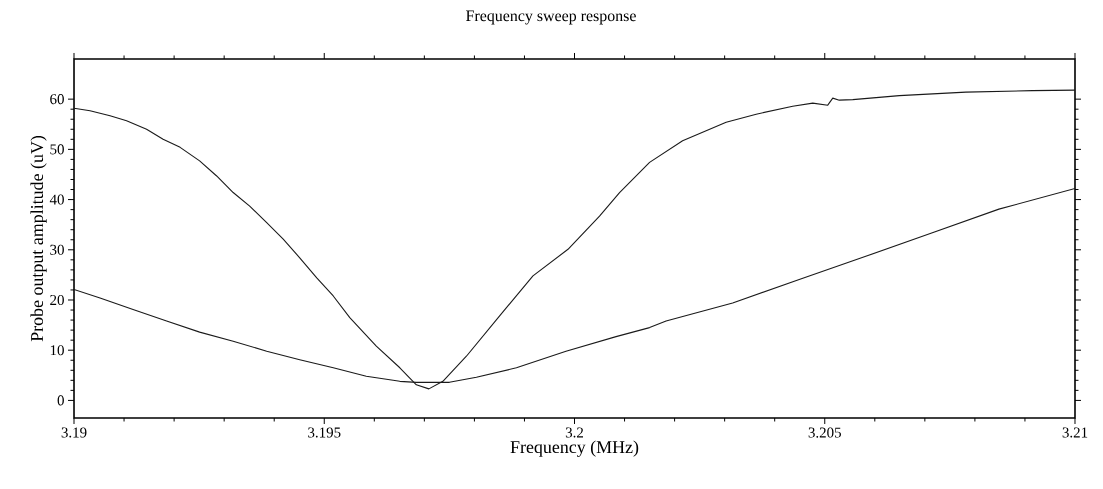 The image size is (1103, 489). Describe the element at coordinates (574, 432) in the screenshot. I see `x-tick-label: 3.2` at that location.